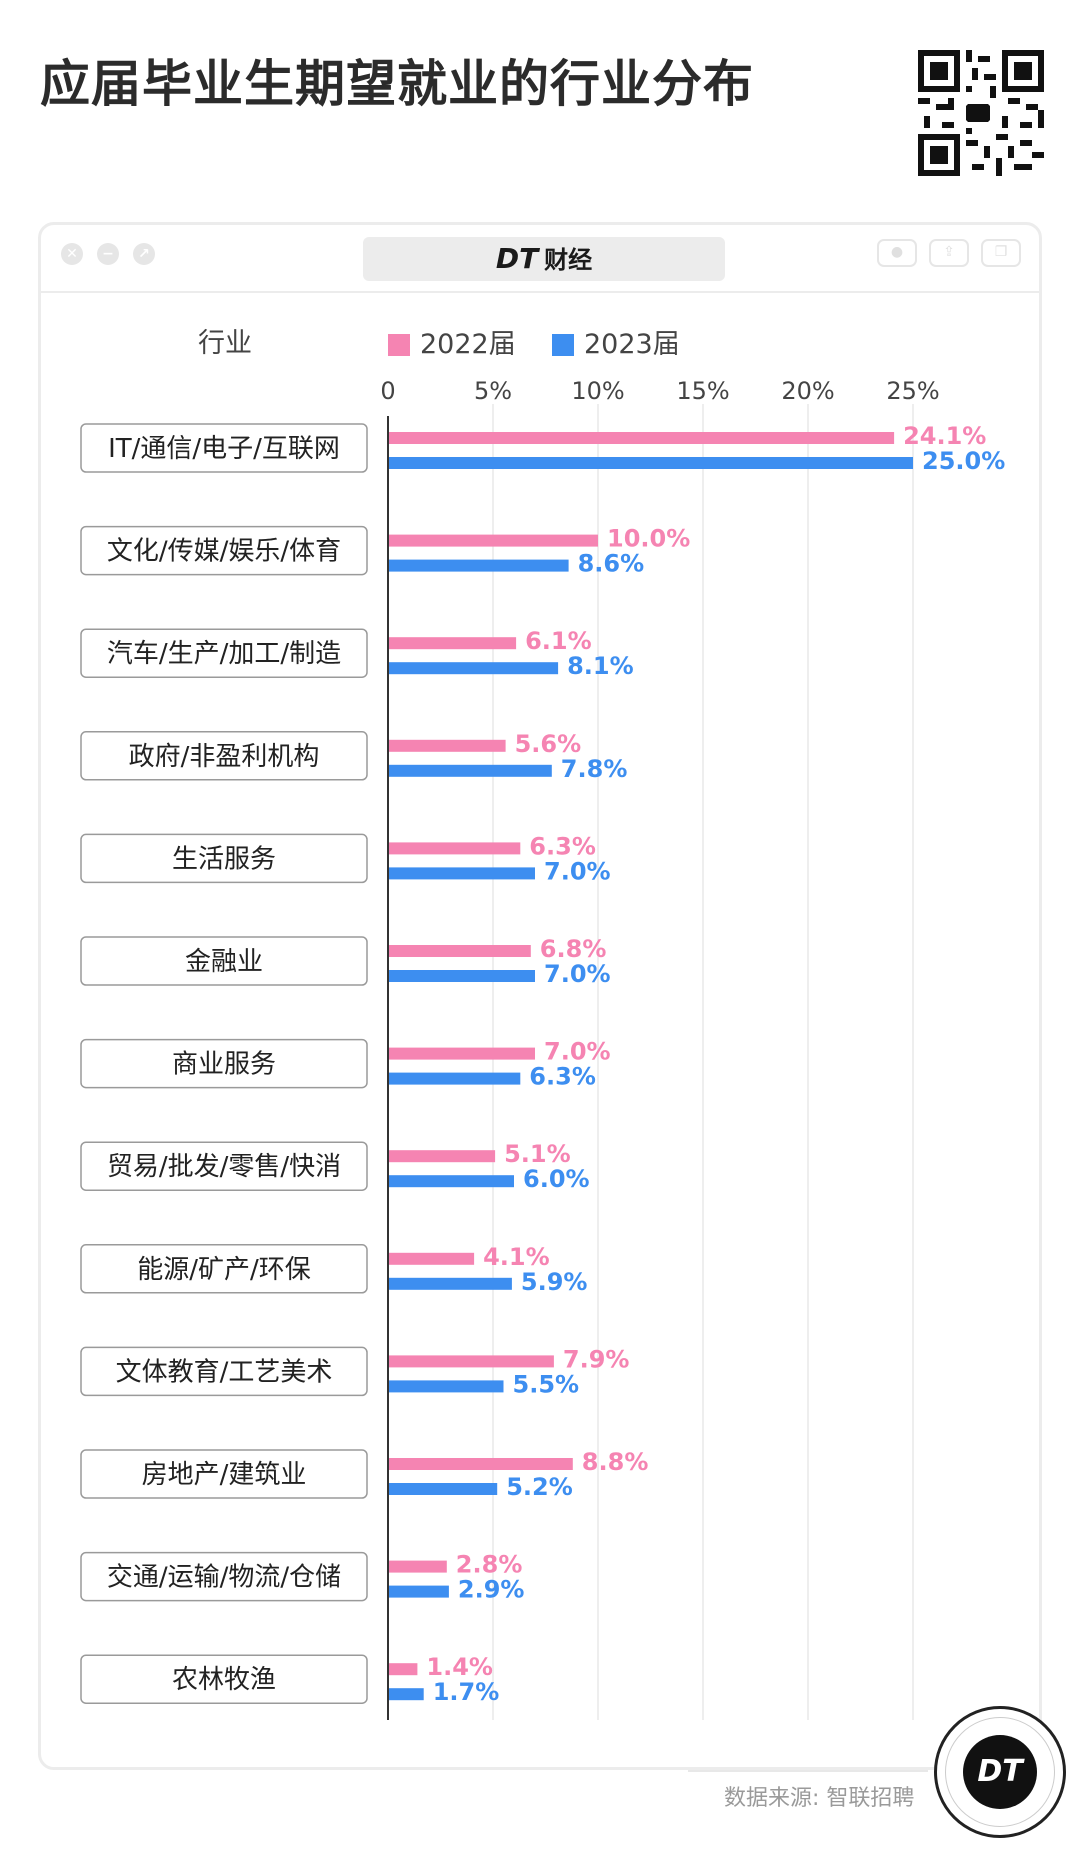  Describe the element at coordinates (807, 391) in the screenshot. I see `x-tick-label: 20%` at that location.